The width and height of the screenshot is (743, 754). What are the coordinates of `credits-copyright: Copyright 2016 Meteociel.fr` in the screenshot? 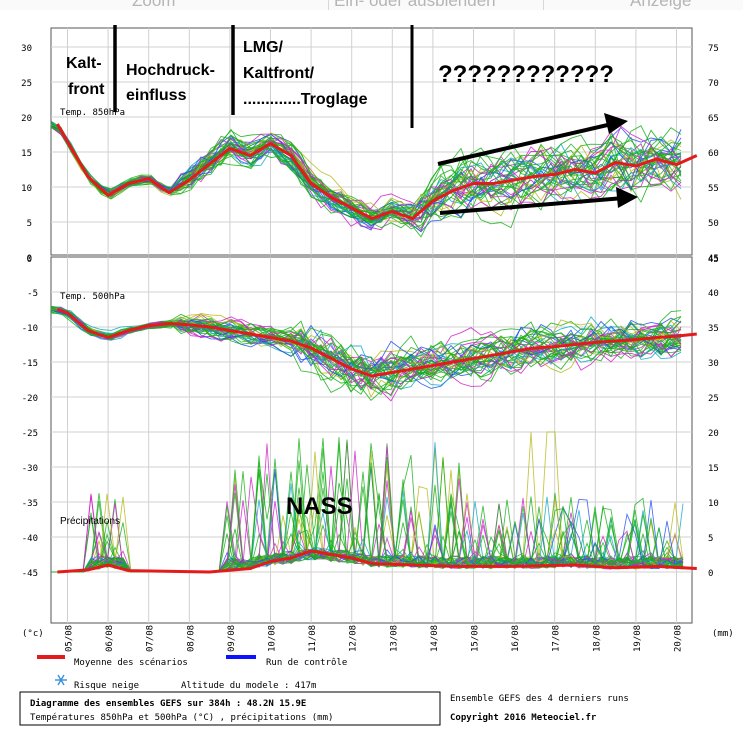 It's located at (523, 717).